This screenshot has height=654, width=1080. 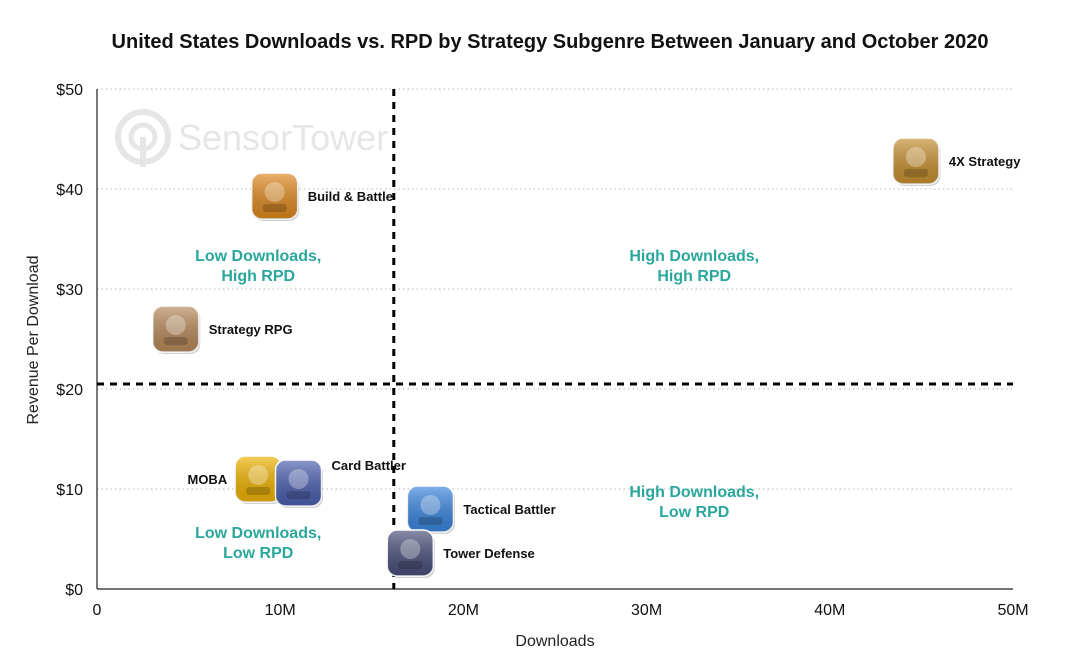 What do you see at coordinates (985, 161) in the screenshot?
I see `point-label: 4X Strategy` at bounding box center [985, 161].